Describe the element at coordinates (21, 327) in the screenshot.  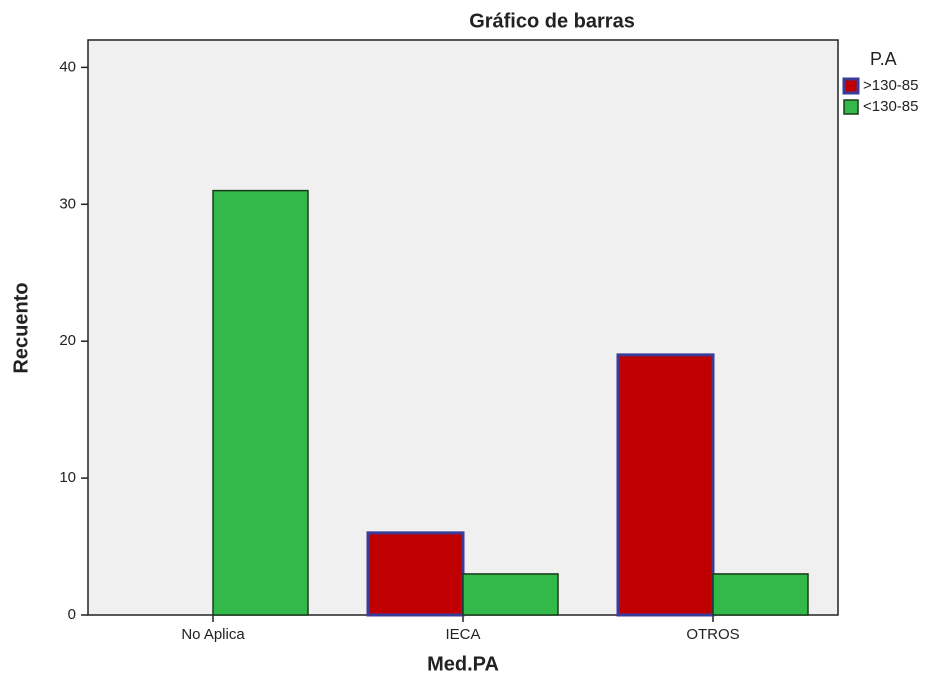
I see `y-axis-label: Recuento` at that location.